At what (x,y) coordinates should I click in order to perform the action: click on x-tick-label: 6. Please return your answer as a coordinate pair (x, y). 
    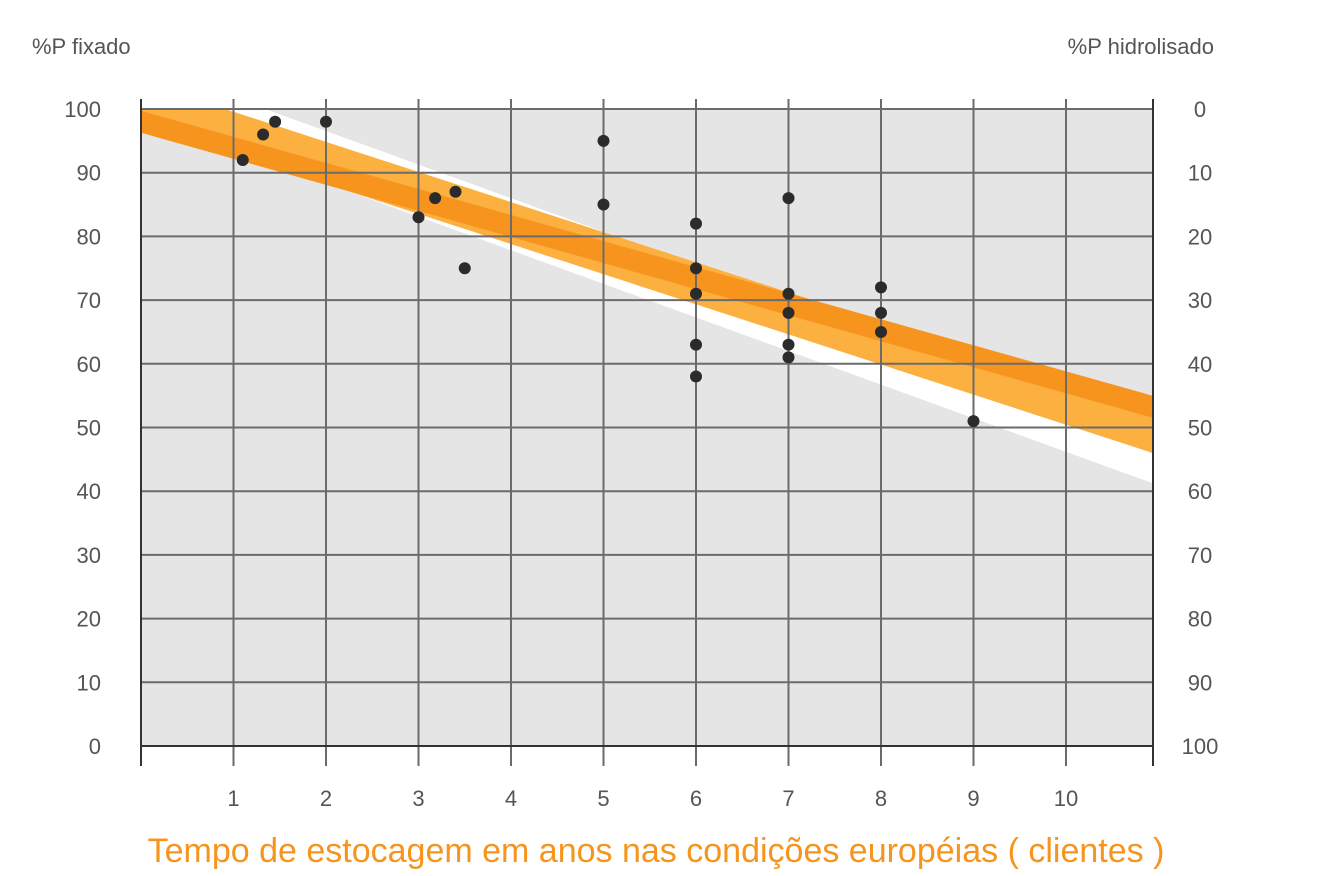
    Looking at the image, I should click on (696, 798).